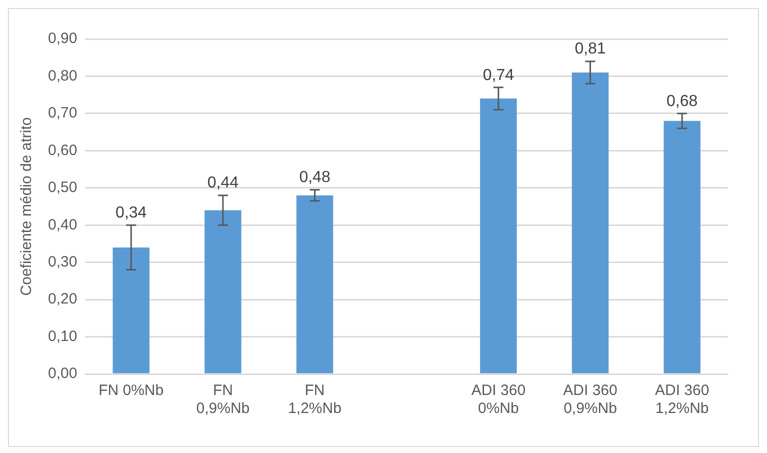  I want to click on y-tick-label: 0,80, so click(63, 75).